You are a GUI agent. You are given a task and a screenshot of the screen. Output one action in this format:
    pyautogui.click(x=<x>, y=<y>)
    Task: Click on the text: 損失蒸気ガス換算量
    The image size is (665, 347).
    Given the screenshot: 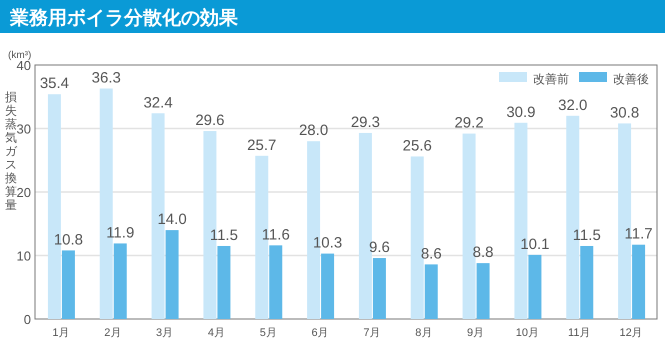 What is the action you would take?
    pyautogui.click(x=11, y=151)
    